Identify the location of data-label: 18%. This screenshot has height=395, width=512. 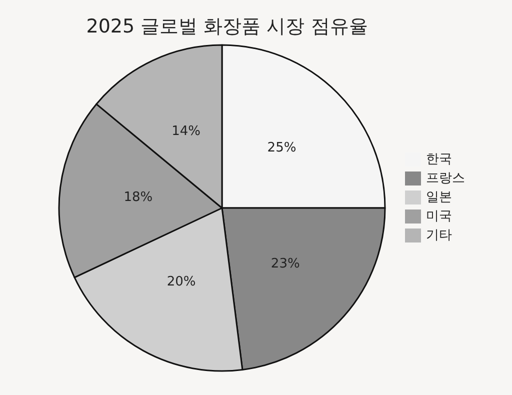
(138, 197).